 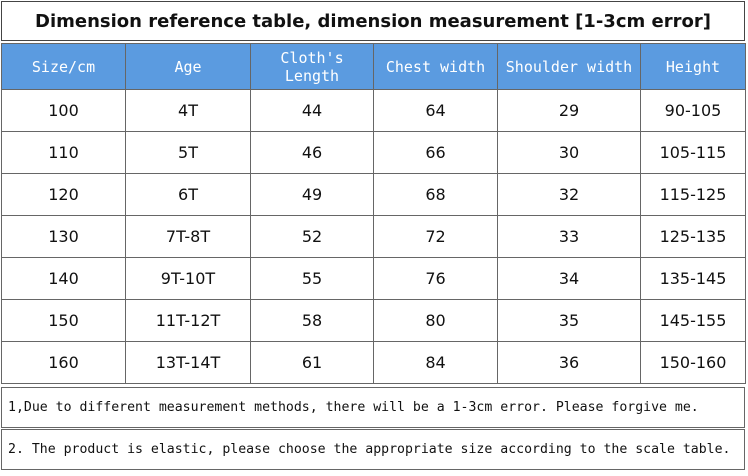 I want to click on table-cell: 61, so click(x=312, y=362).